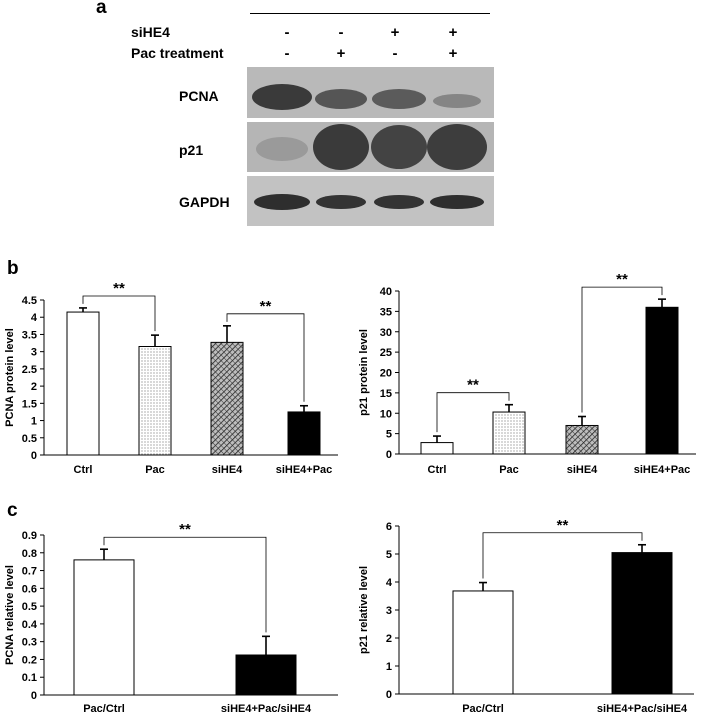 The width and height of the screenshot is (708, 720). I want to click on y-tick-label: 30, so click(386, 333).